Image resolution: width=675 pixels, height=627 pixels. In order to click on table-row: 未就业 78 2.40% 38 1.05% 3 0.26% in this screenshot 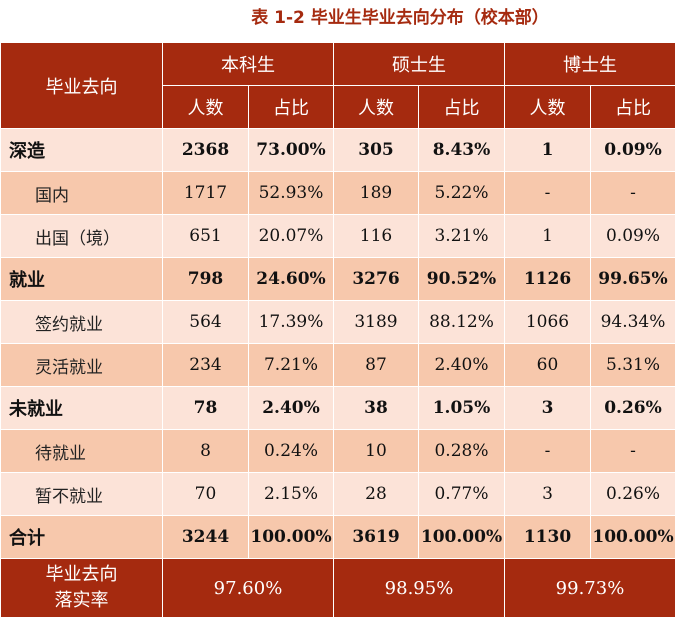, I will do `click(337, 408)`.